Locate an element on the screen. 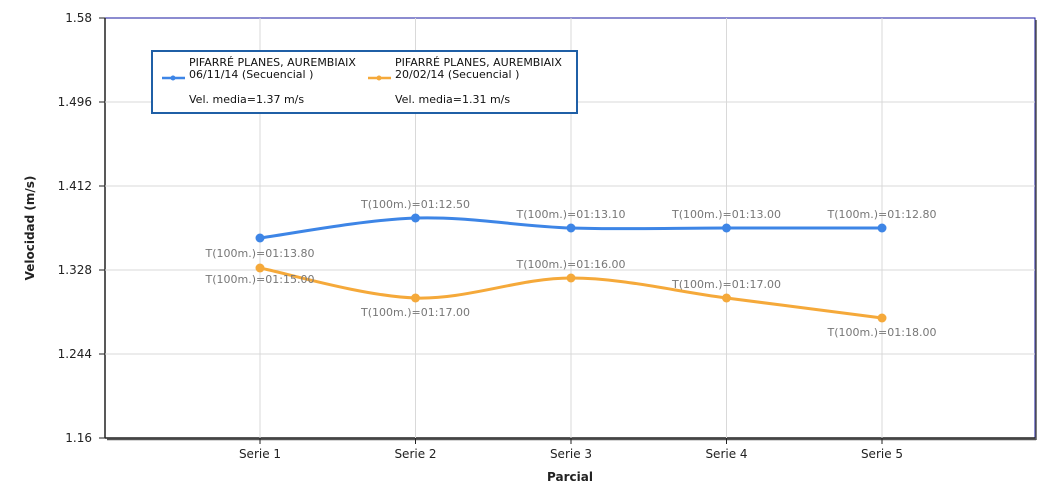 The width and height of the screenshot is (1063, 489). y-tick-label: 1.412 is located at coordinates (75, 186).